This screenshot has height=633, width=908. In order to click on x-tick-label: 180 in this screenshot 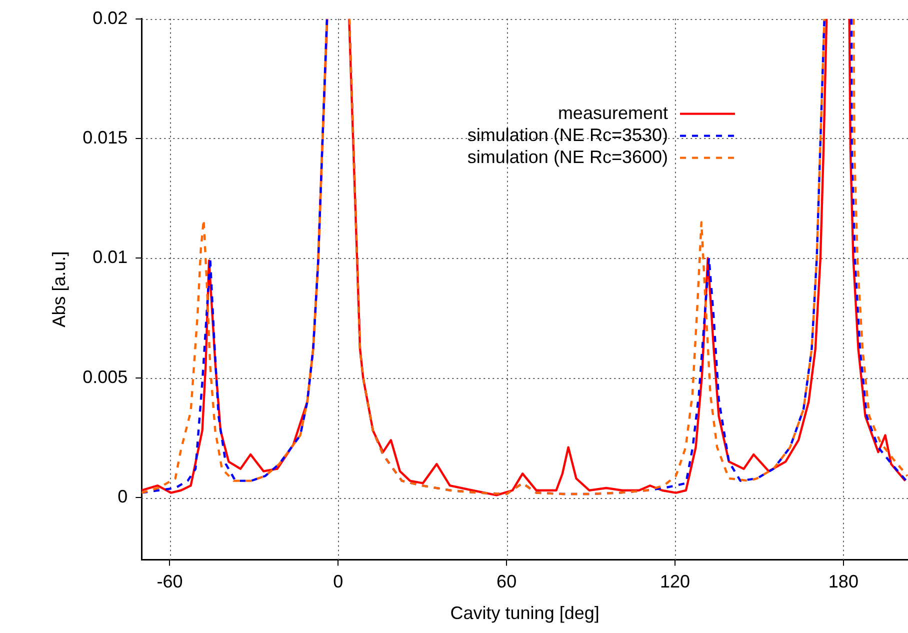, I will do `click(843, 582)`.